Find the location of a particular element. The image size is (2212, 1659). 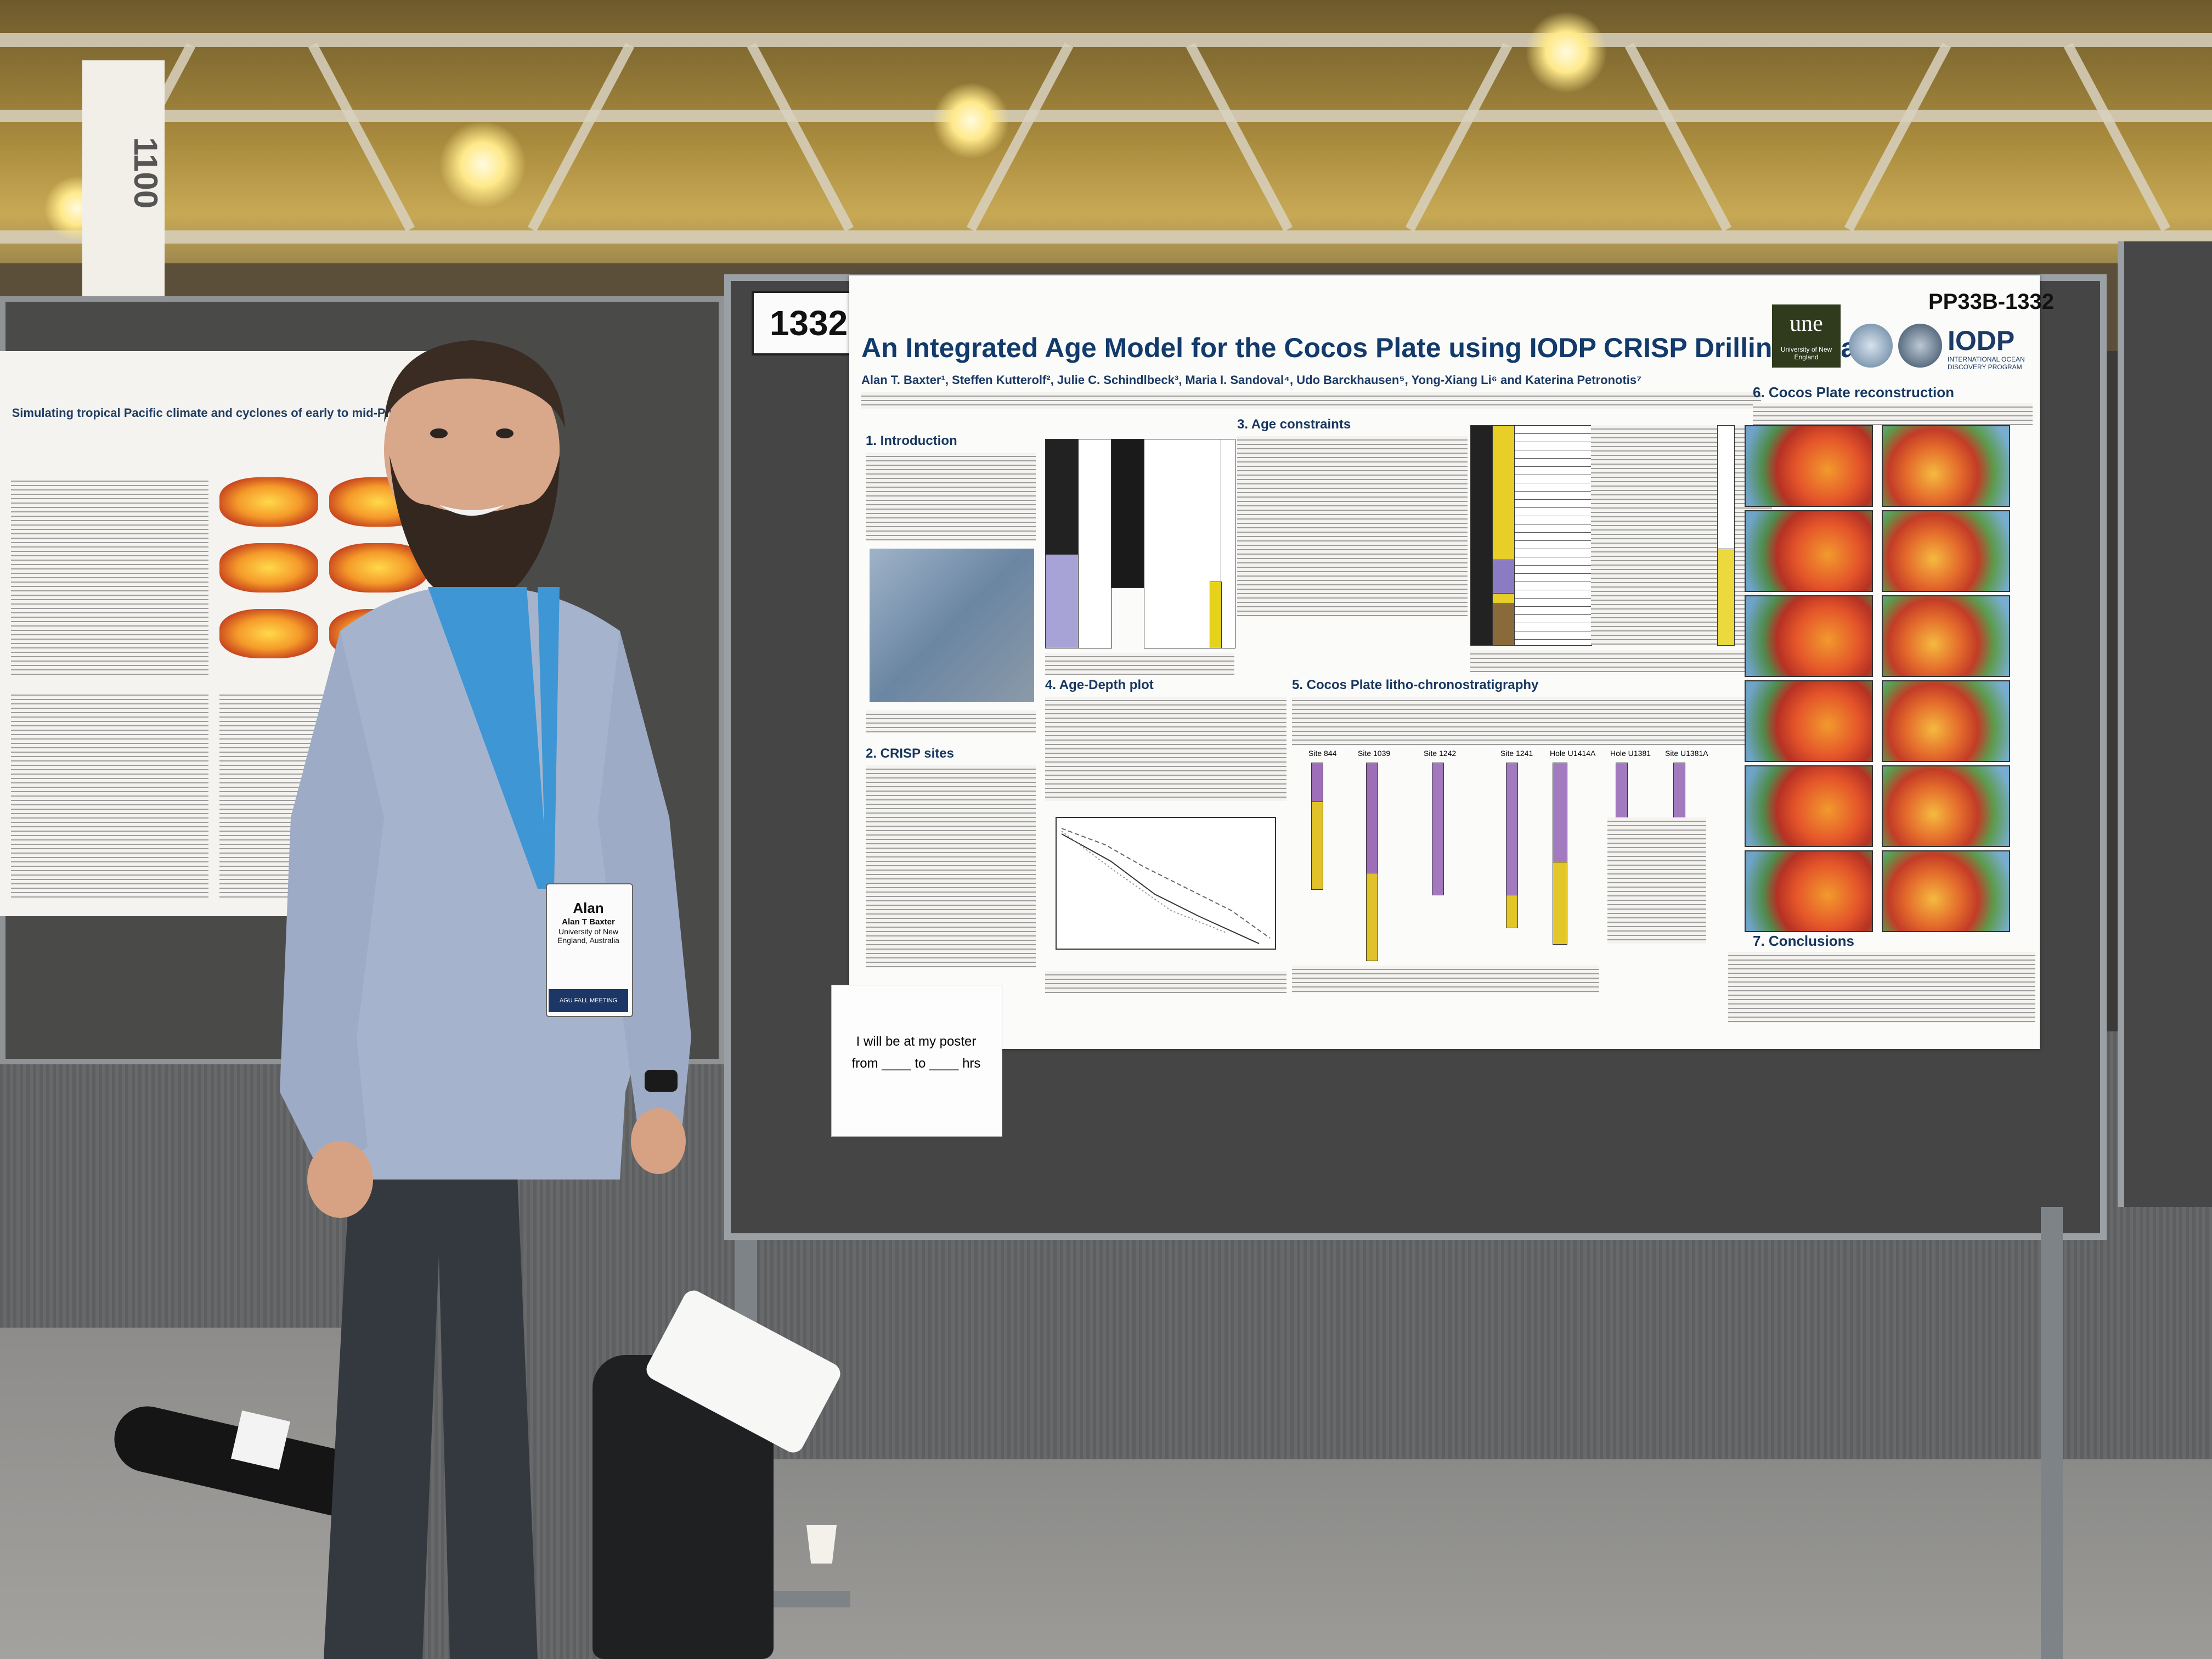

une-logo-subtitle: University of New England is located at coordinates (1806, 353).